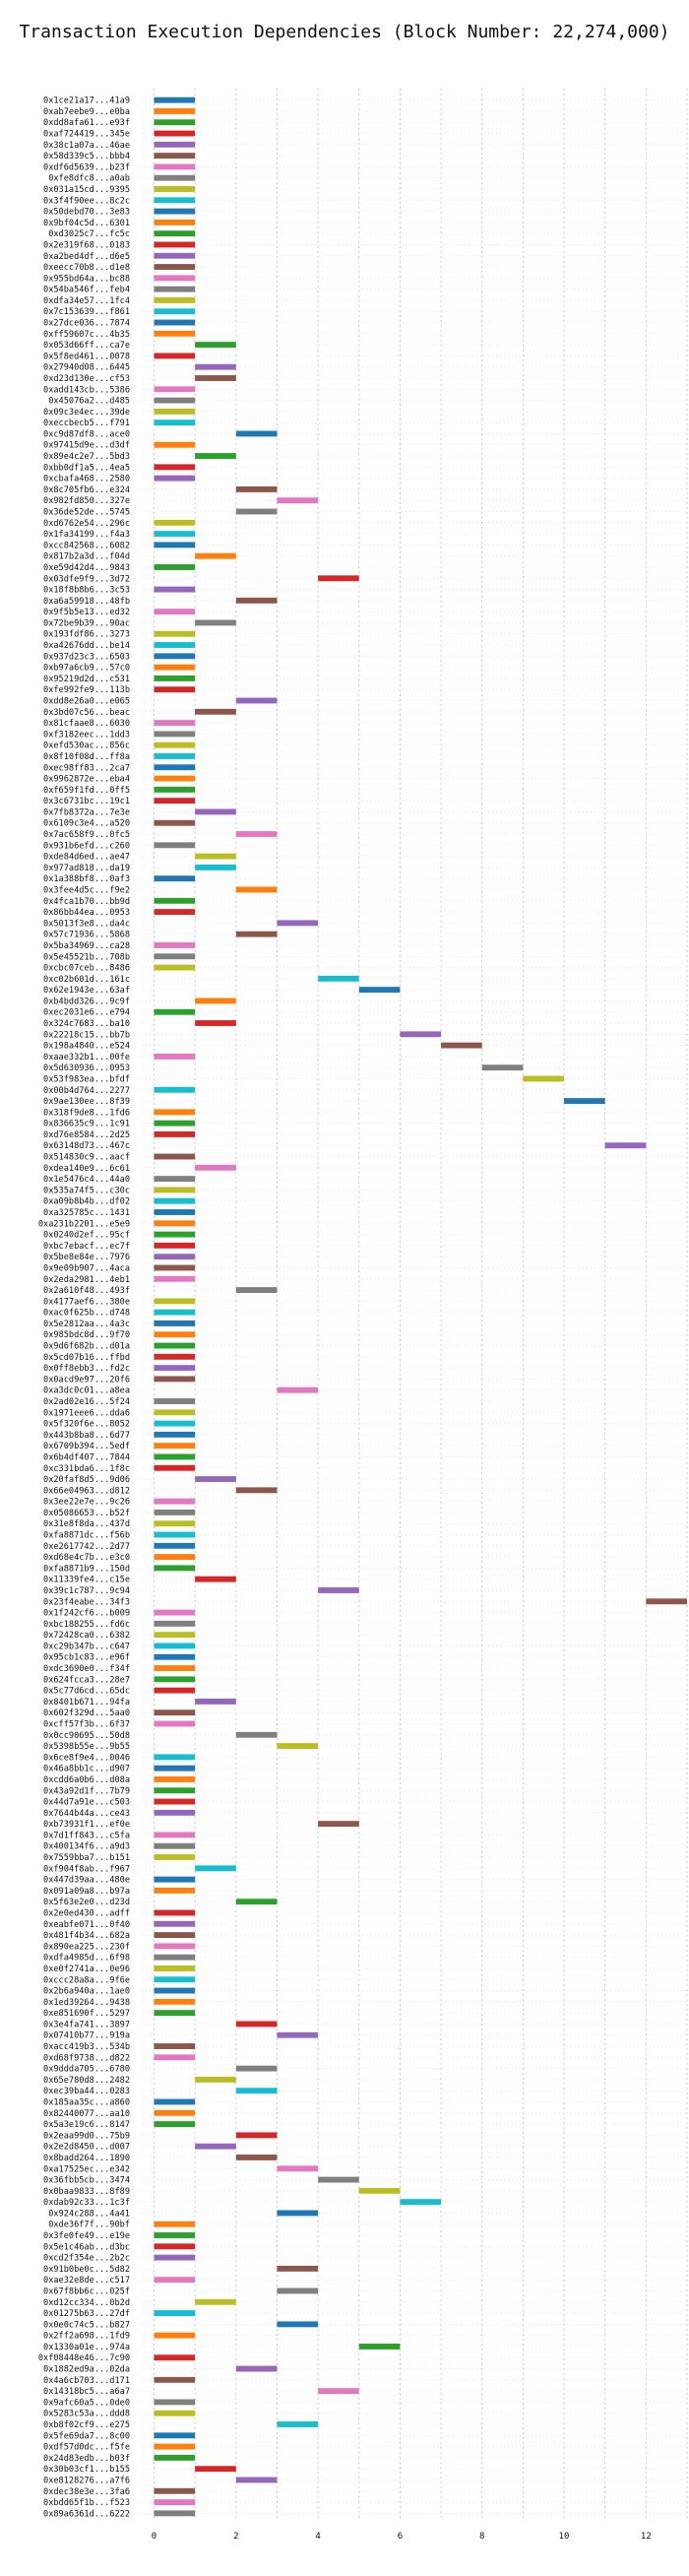 This screenshot has height=2576, width=689. Describe the element at coordinates (87, 434) in the screenshot. I see `y-tick-label: 0xc9d87df8...ace0` at that location.